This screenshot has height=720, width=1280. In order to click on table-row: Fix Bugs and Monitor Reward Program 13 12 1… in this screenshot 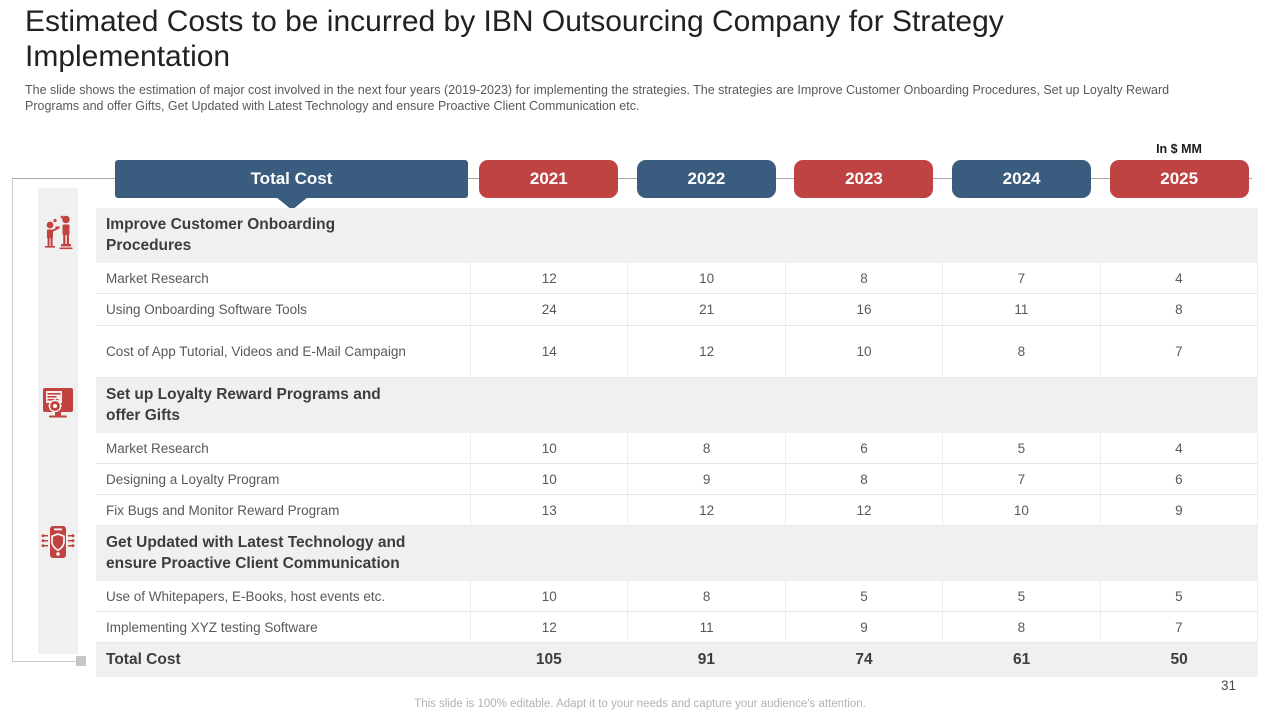, I will do `click(677, 510)`.